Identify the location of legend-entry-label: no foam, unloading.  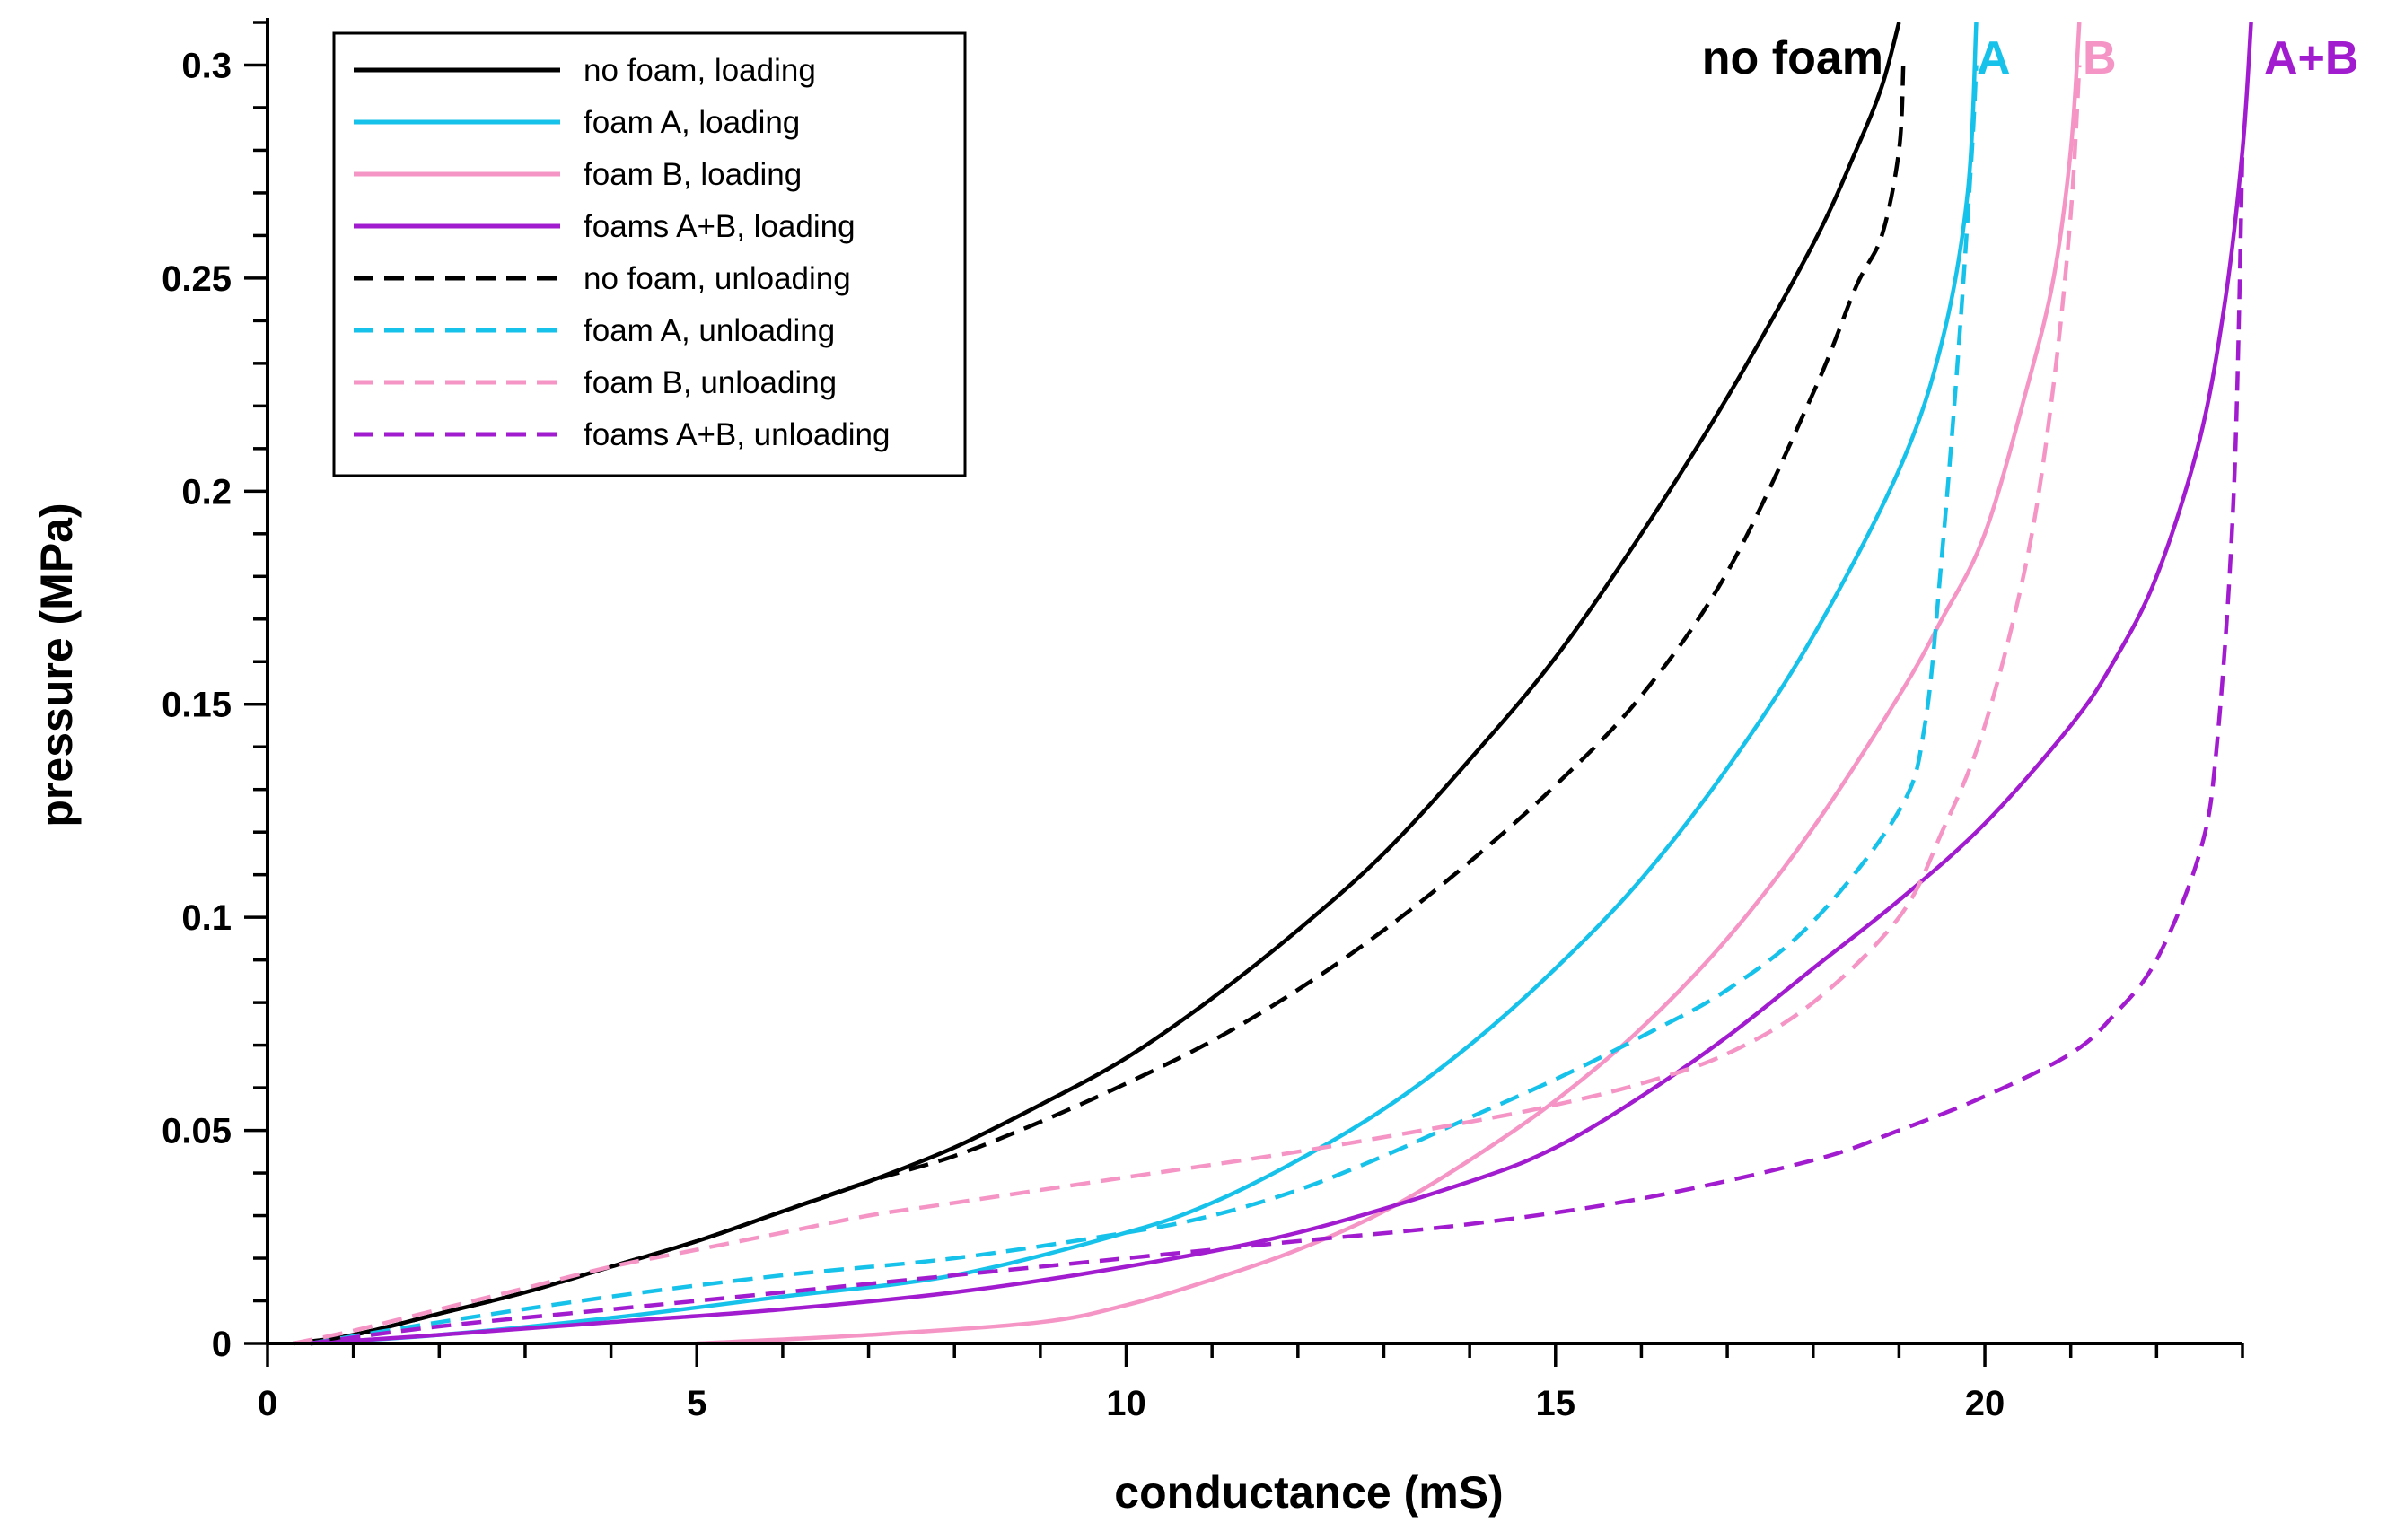
(717, 278).